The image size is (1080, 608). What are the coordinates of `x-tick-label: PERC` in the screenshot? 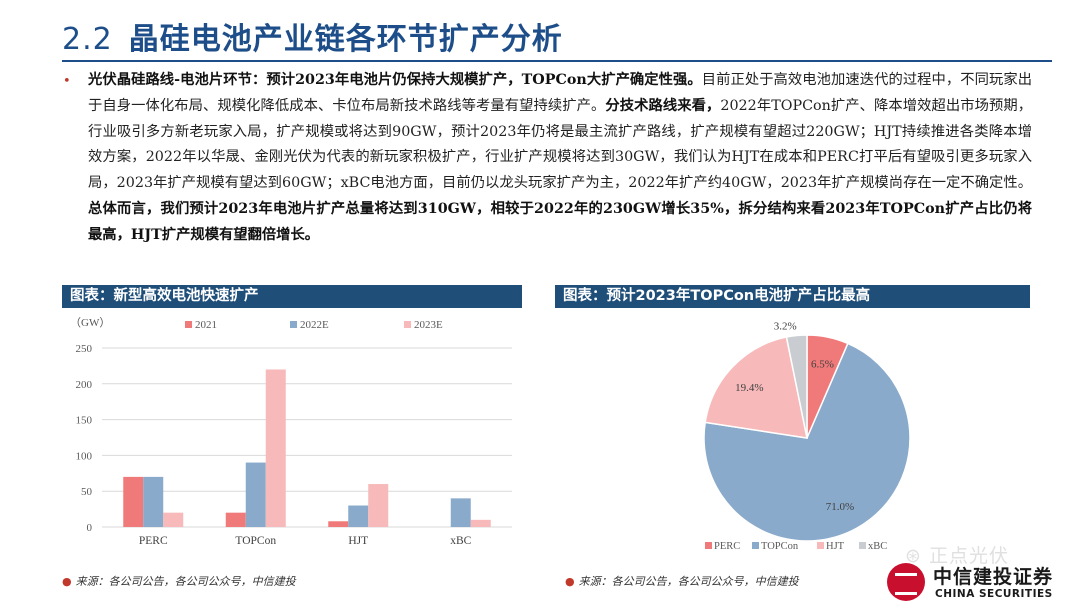 It's located at (153, 541).